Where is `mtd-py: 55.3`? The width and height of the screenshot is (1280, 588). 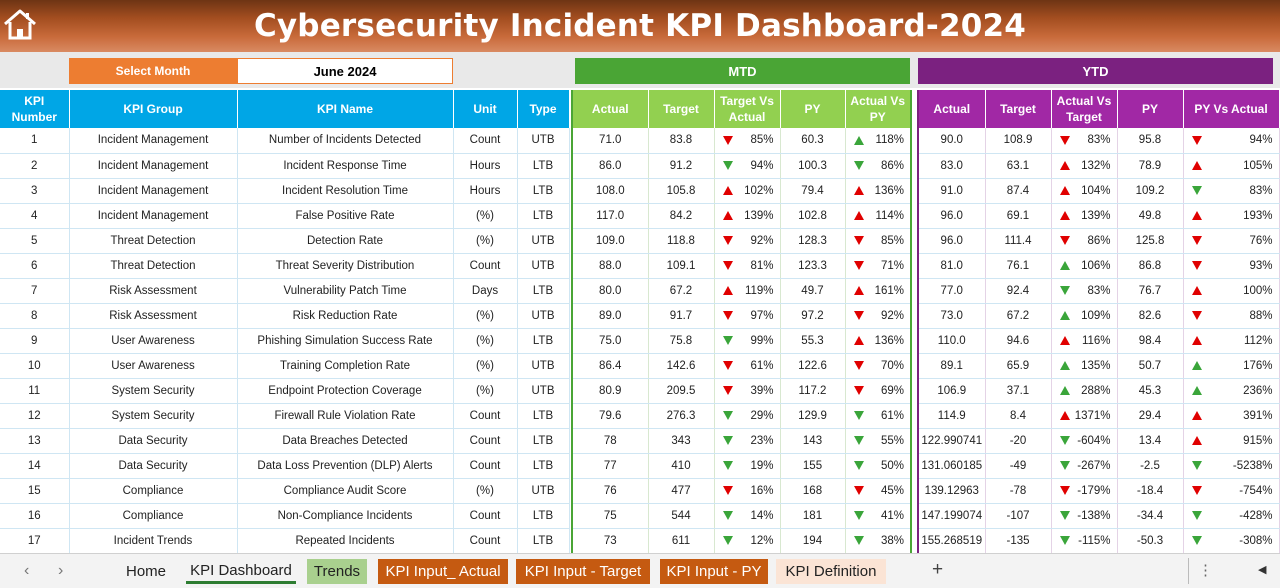 mtd-py: 55.3 is located at coordinates (813, 341).